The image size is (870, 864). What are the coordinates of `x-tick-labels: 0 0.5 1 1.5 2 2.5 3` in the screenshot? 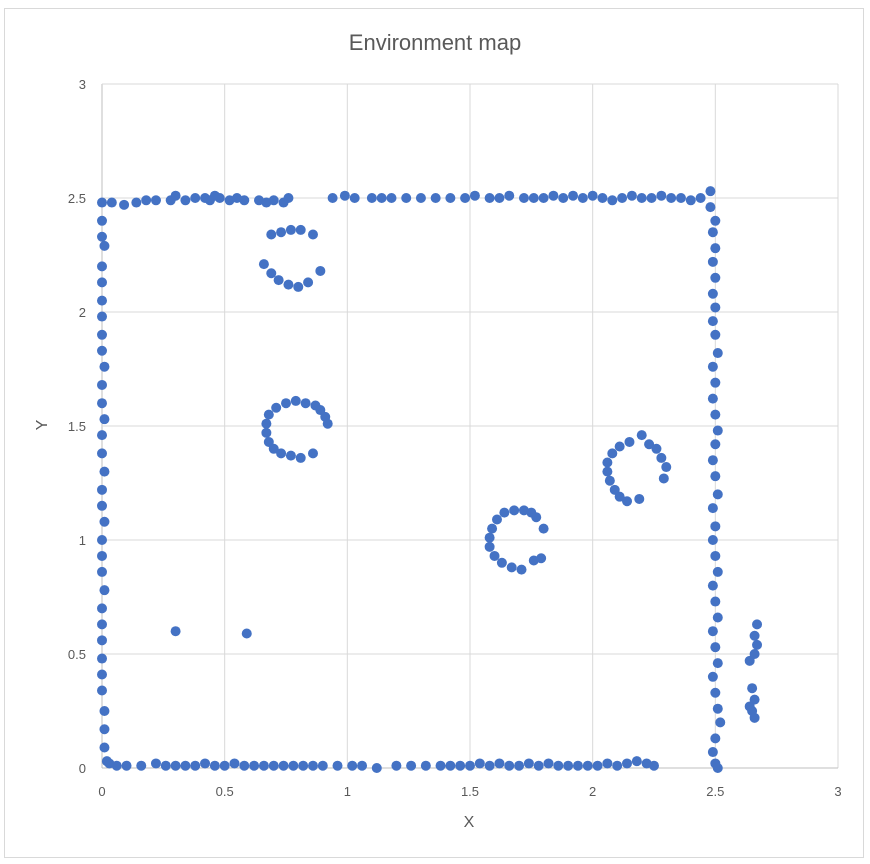 It's located at (469, 791).